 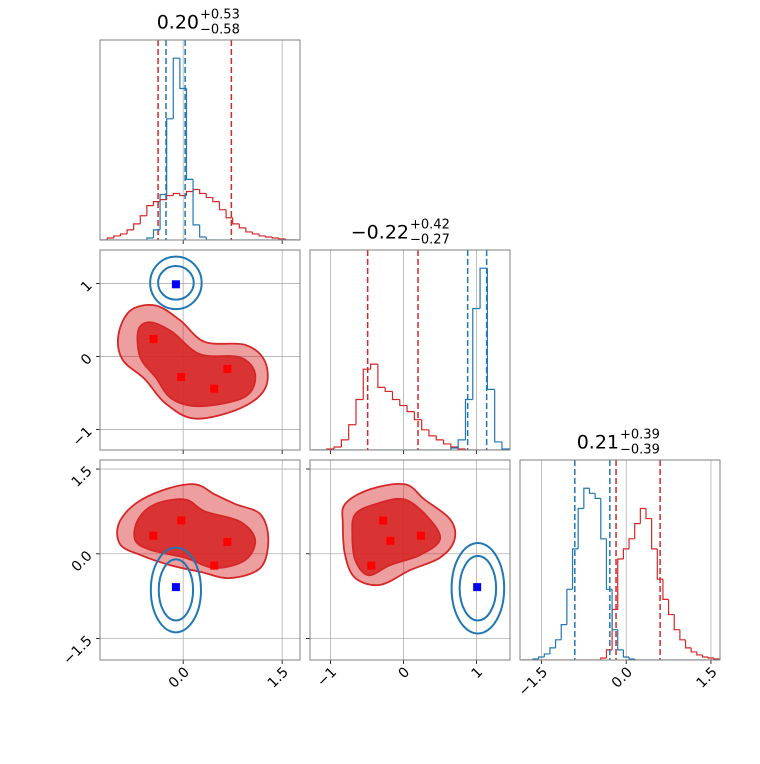 I want to click on title-lower: −0.27, so click(x=430, y=240).